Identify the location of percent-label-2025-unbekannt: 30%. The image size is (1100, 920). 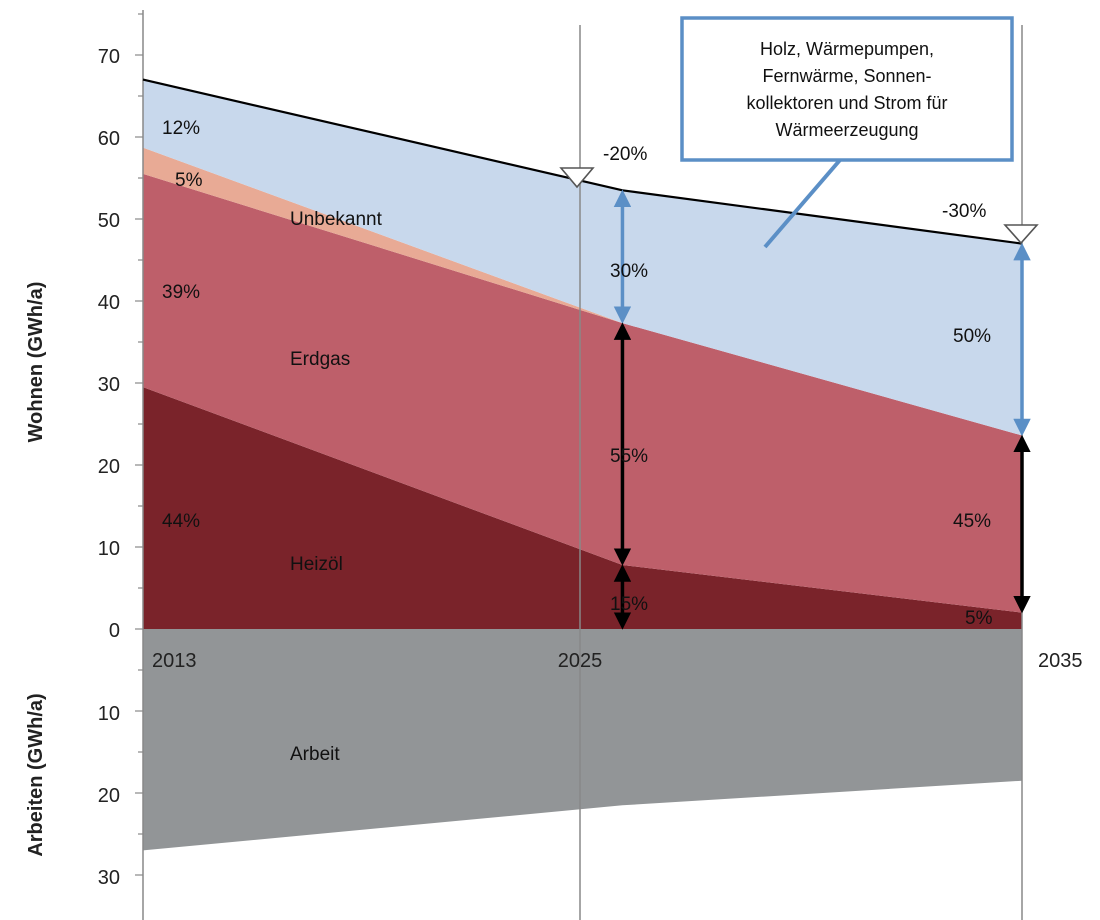
(629, 271).